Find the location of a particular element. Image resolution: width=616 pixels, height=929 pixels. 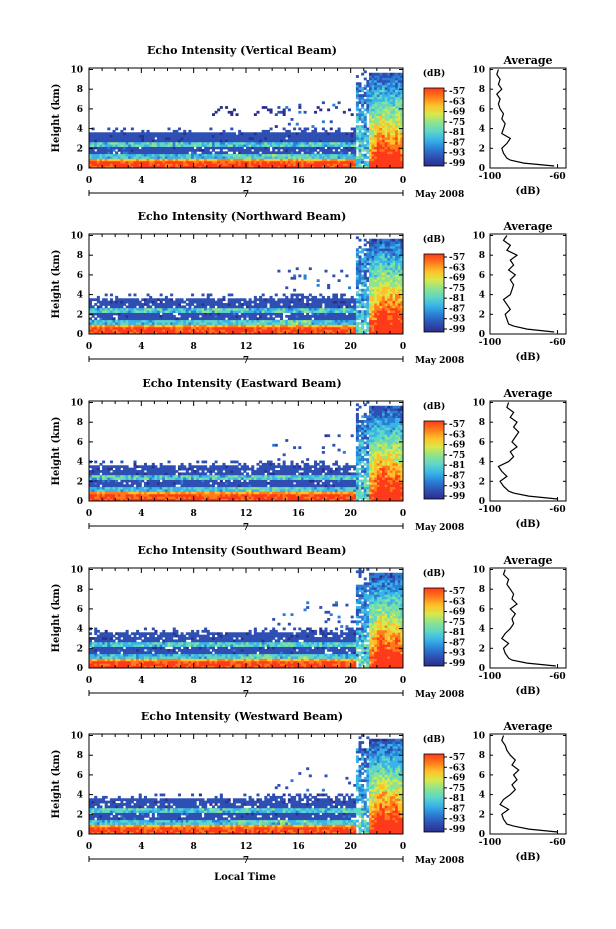

y-tick-label: 2 is located at coordinates (80, 315).